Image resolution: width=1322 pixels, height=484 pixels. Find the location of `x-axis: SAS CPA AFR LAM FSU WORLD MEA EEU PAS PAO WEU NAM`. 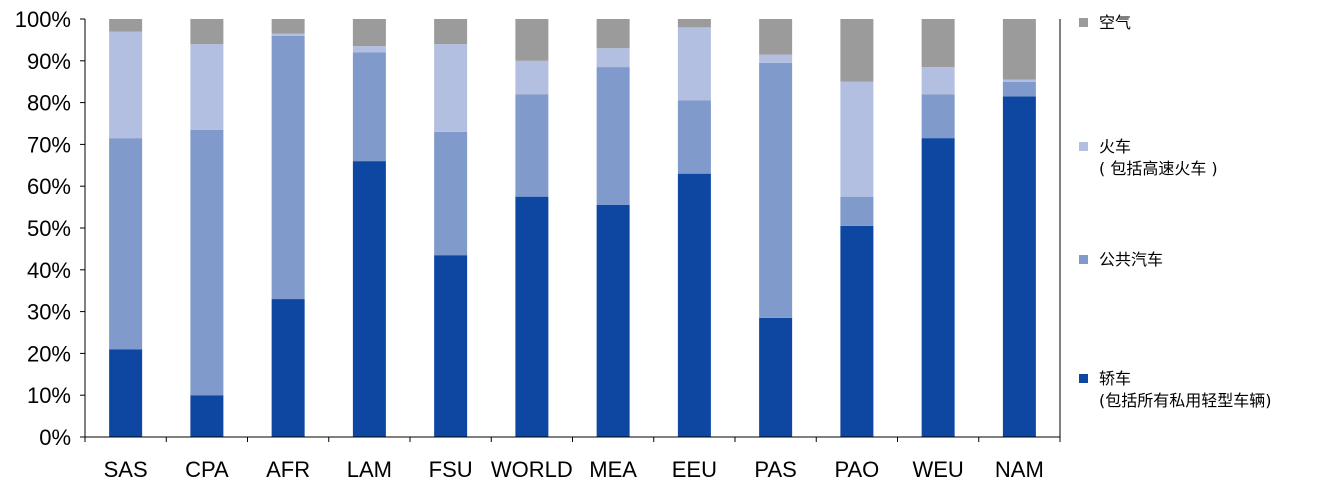

x-axis: SAS CPA AFR LAM FSU WORLD MEA EEU PAS PAO WEU NAM is located at coordinates (572, 459).